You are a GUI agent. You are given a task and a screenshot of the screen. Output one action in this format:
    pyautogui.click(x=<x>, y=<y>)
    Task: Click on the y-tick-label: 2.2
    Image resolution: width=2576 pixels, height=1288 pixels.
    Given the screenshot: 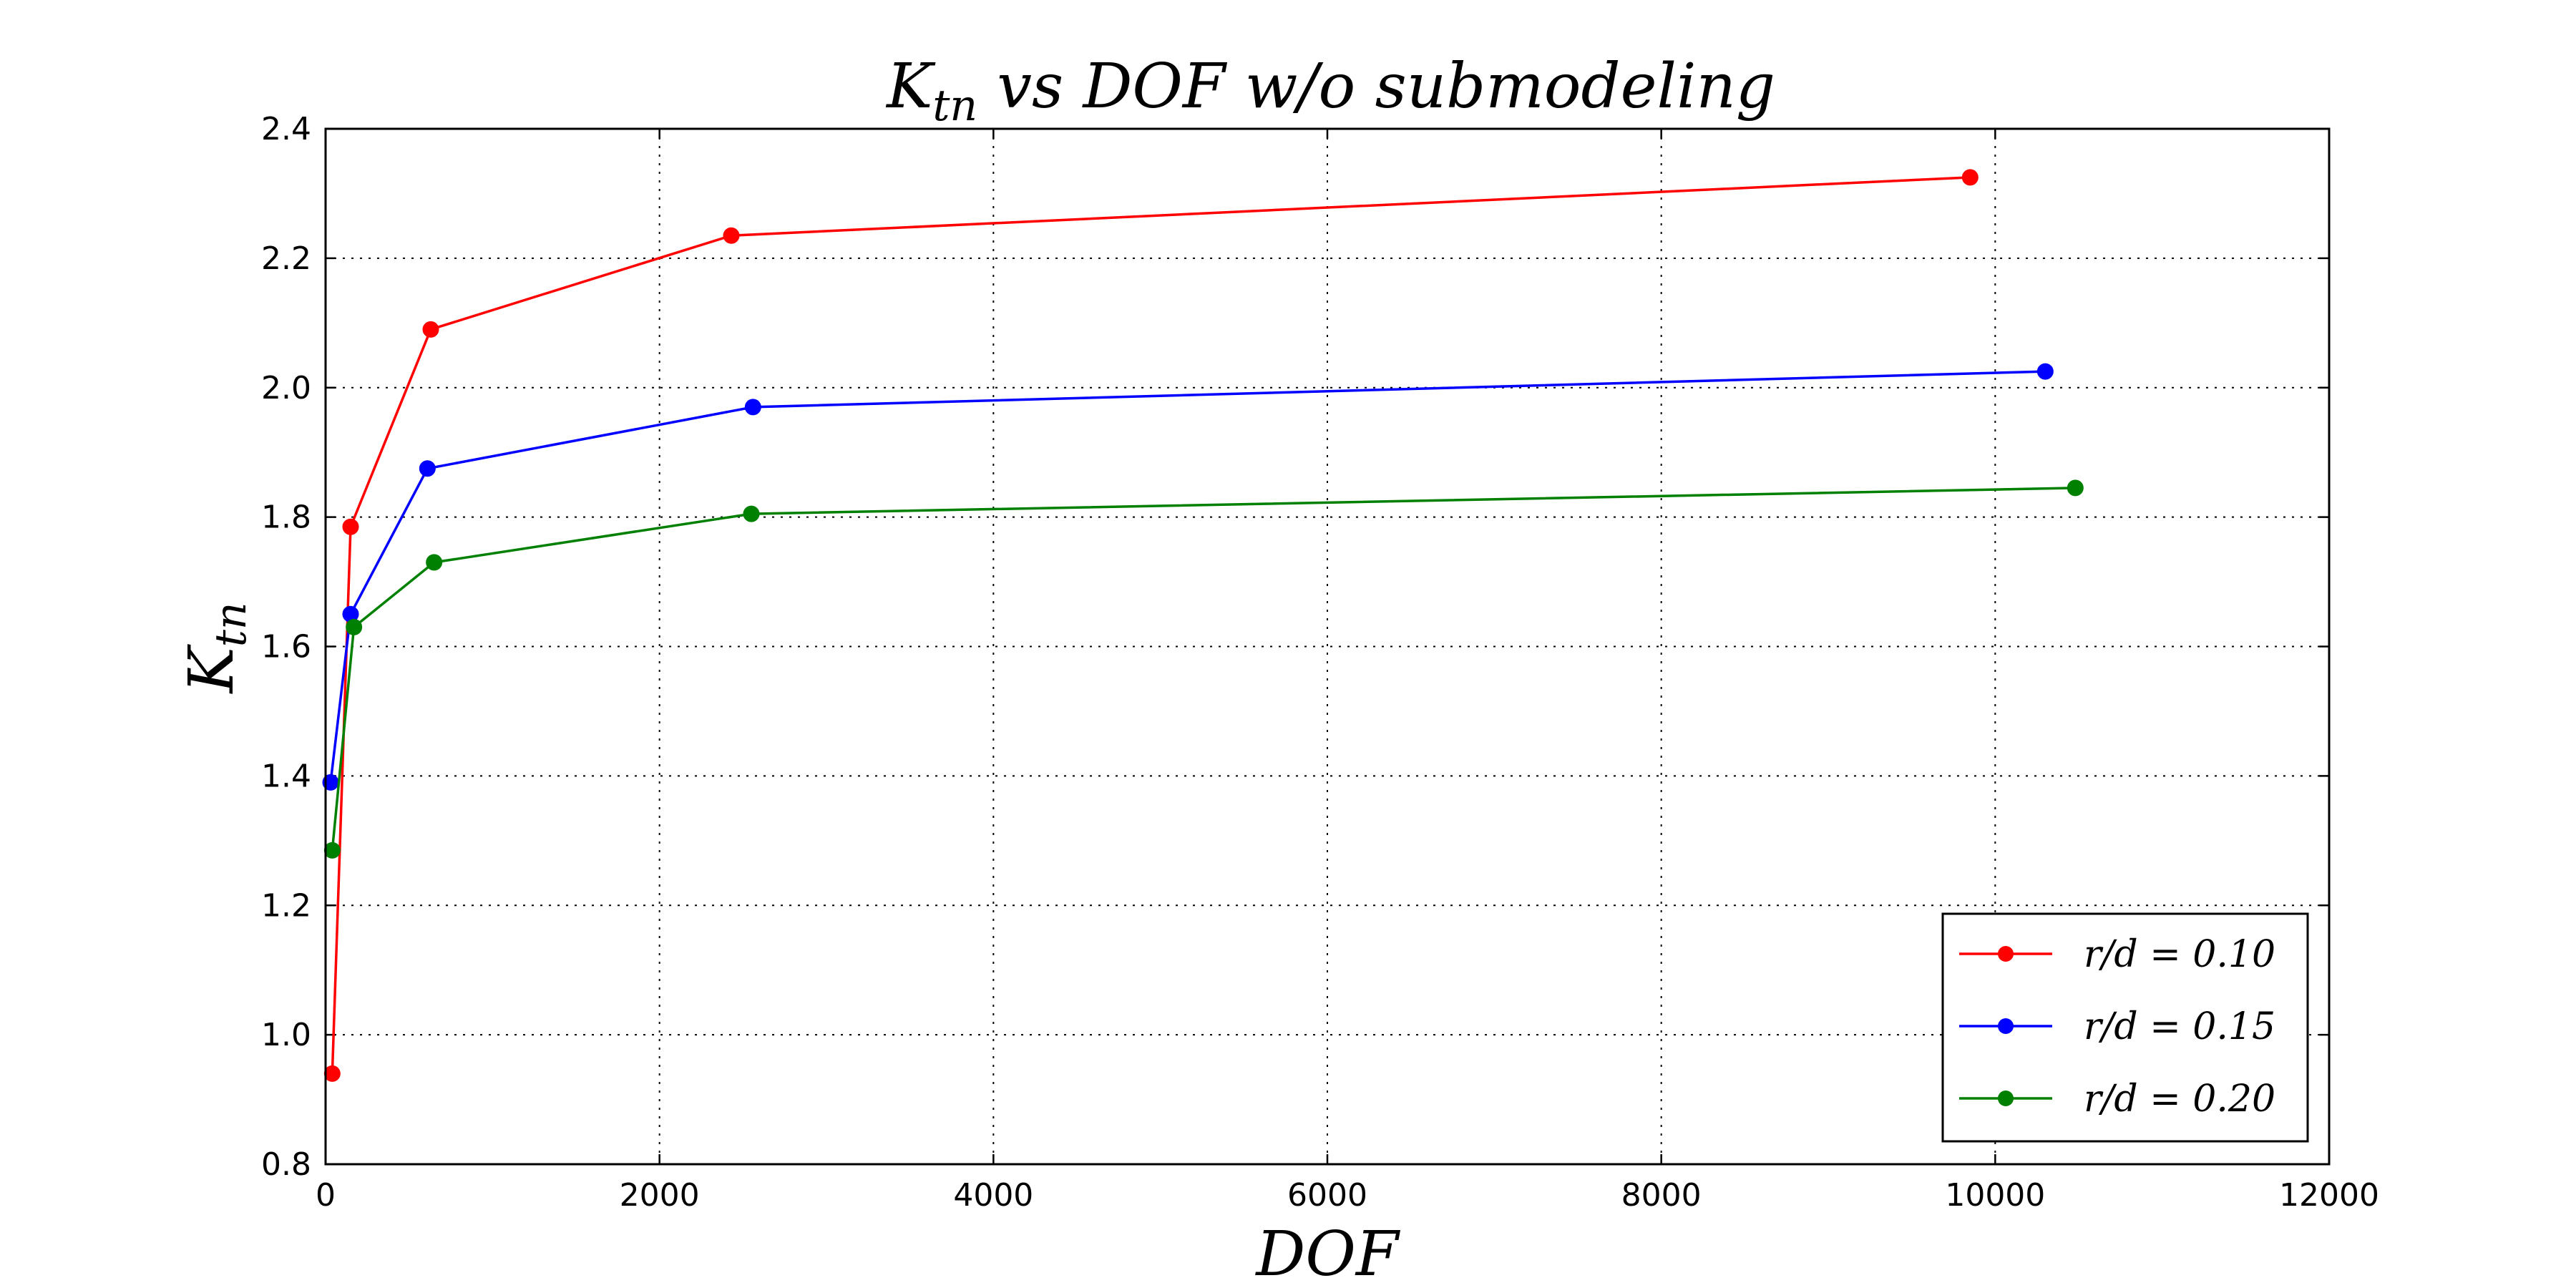 What is the action you would take?
    pyautogui.click(x=286, y=258)
    